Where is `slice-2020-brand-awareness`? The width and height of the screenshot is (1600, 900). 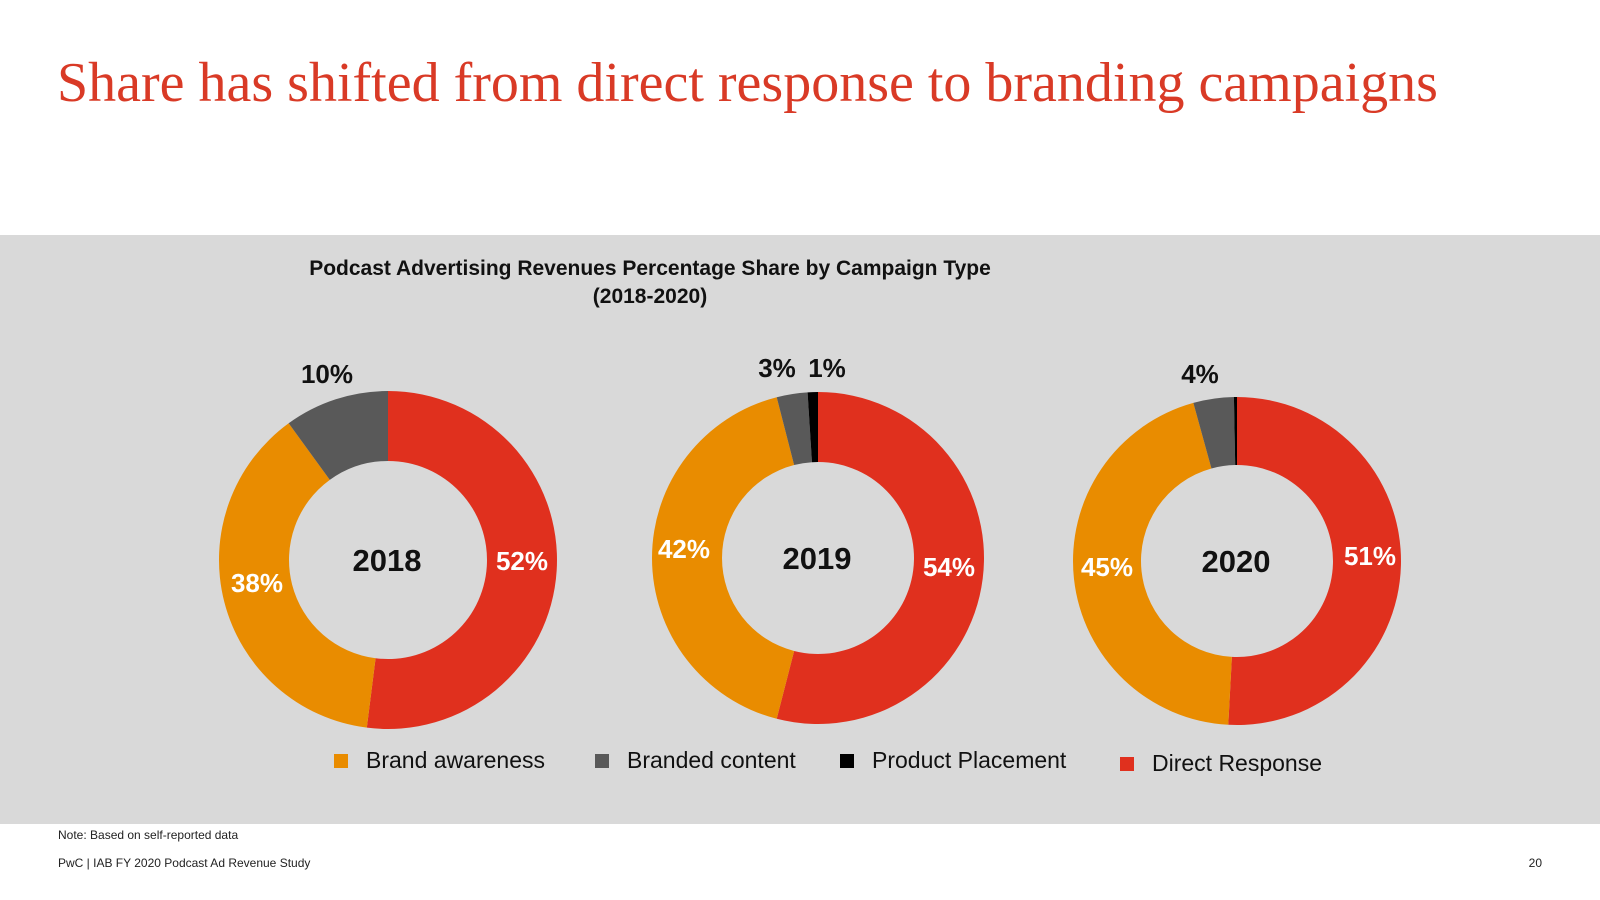
slice-2020-brand-awareness is located at coordinates (1152, 563).